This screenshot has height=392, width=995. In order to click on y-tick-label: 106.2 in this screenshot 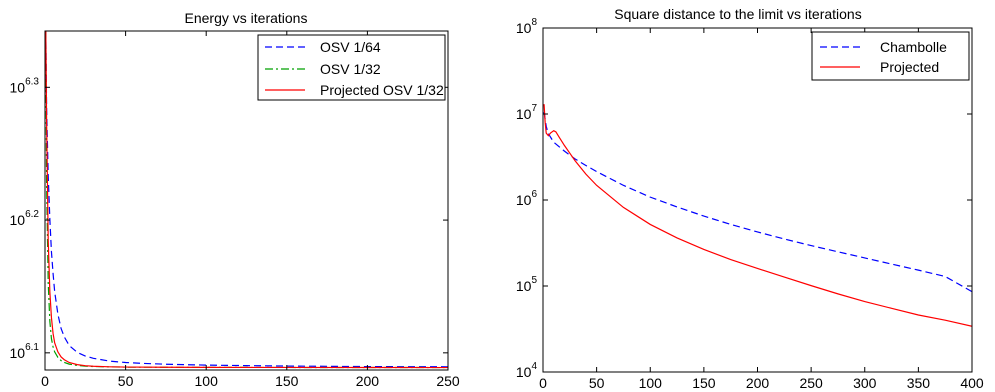, I will do `click(25, 218)`.